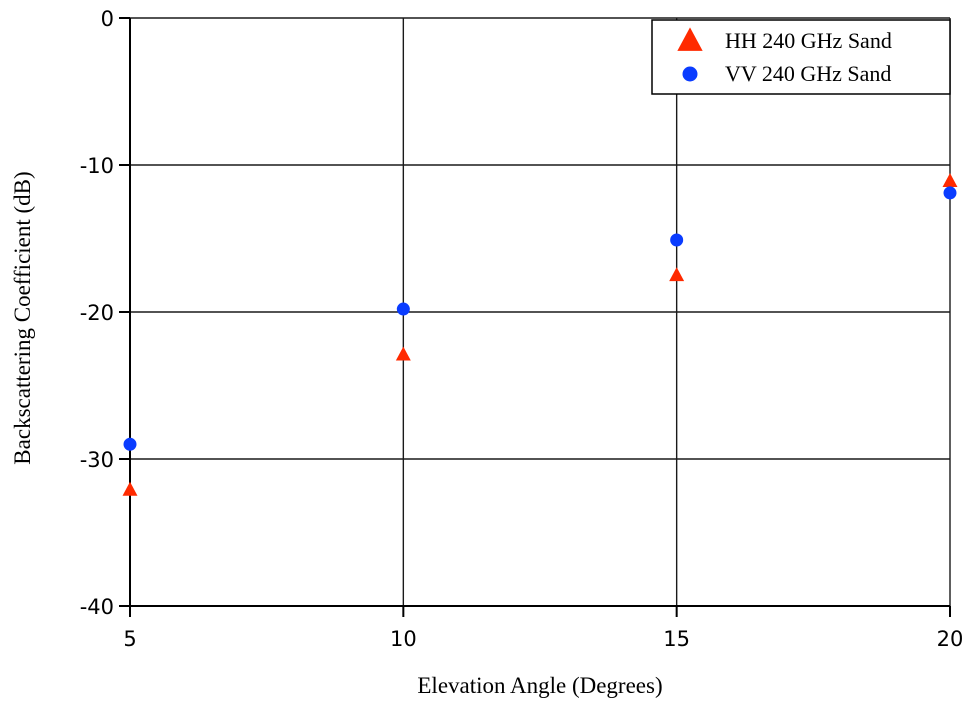 This screenshot has width=972, height=702. What do you see at coordinates (950, 639) in the screenshot?
I see `x-tick-label: 20` at bounding box center [950, 639].